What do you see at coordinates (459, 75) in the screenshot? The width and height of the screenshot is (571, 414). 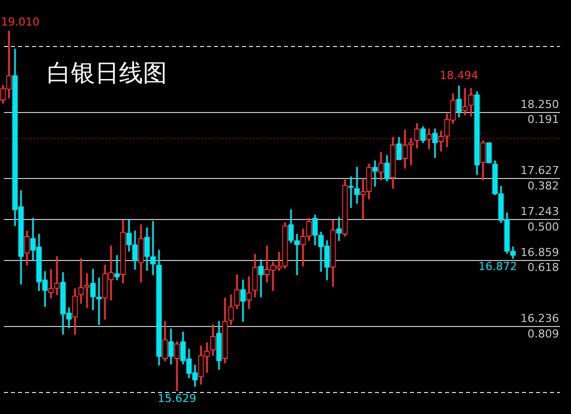 I see `annotation: 18.494` at bounding box center [459, 75].